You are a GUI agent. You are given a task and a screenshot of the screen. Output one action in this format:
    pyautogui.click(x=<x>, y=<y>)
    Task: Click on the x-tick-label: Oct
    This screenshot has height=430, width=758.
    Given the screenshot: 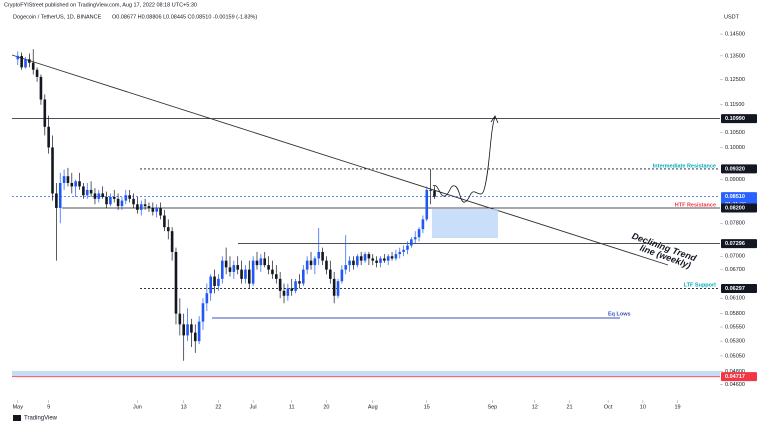 What is the action you would take?
    pyautogui.click(x=608, y=407)
    